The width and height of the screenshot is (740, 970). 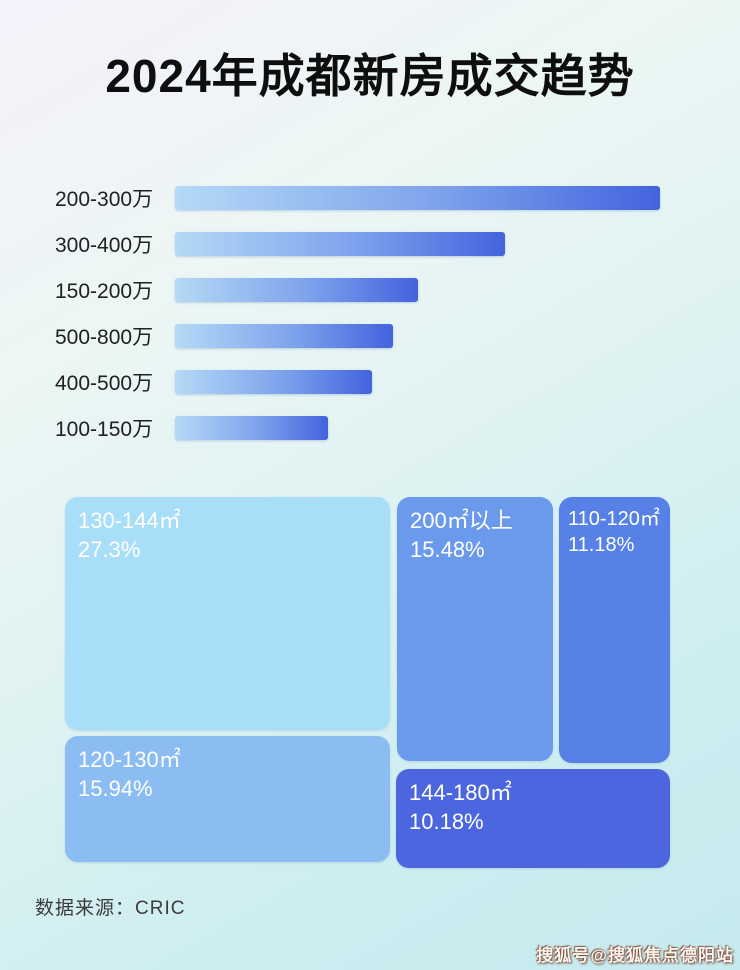 What do you see at coordinates (104, 337) in the screenshot?
I see `bar-label: 500-800万` at bounding box center [104, 337].